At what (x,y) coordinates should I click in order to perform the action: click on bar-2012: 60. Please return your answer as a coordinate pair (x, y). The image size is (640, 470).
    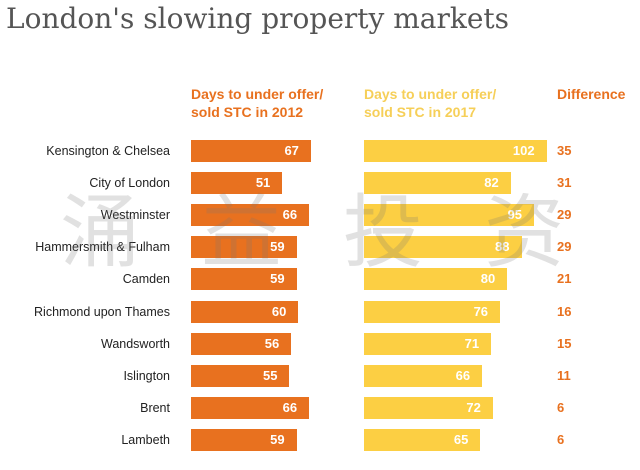
    Looking at the image, I should click on (245, 311).